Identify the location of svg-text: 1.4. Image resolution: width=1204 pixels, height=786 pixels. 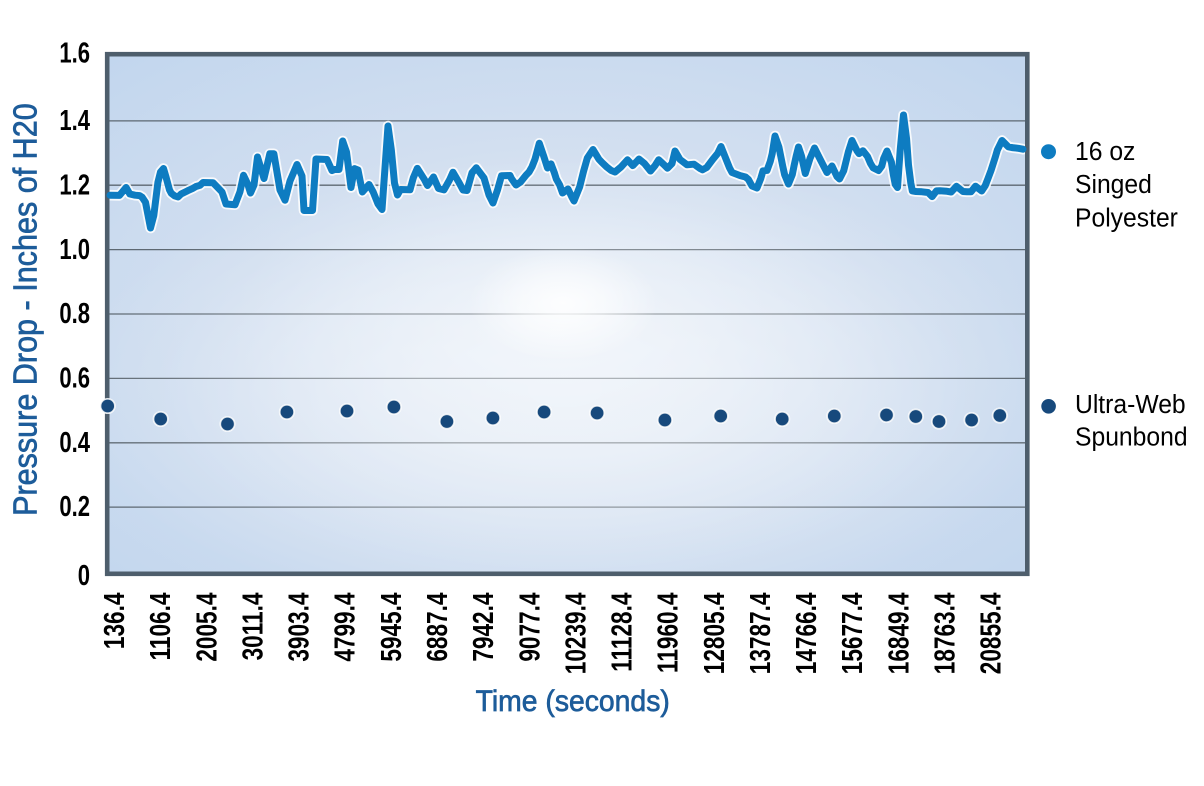
(74, 121).